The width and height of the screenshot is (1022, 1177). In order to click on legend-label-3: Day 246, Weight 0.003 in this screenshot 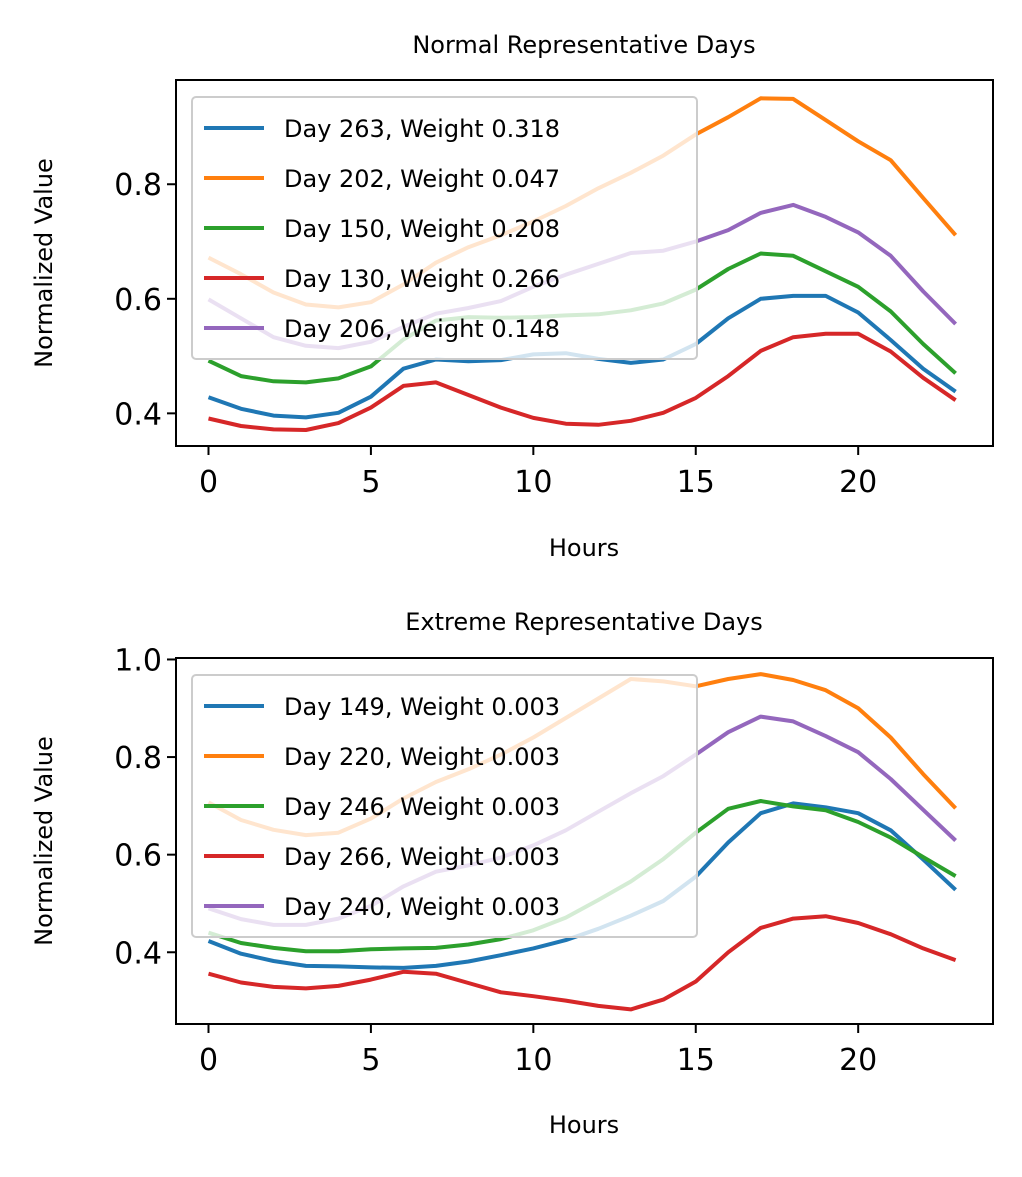, I will do `click(422, 807)`.